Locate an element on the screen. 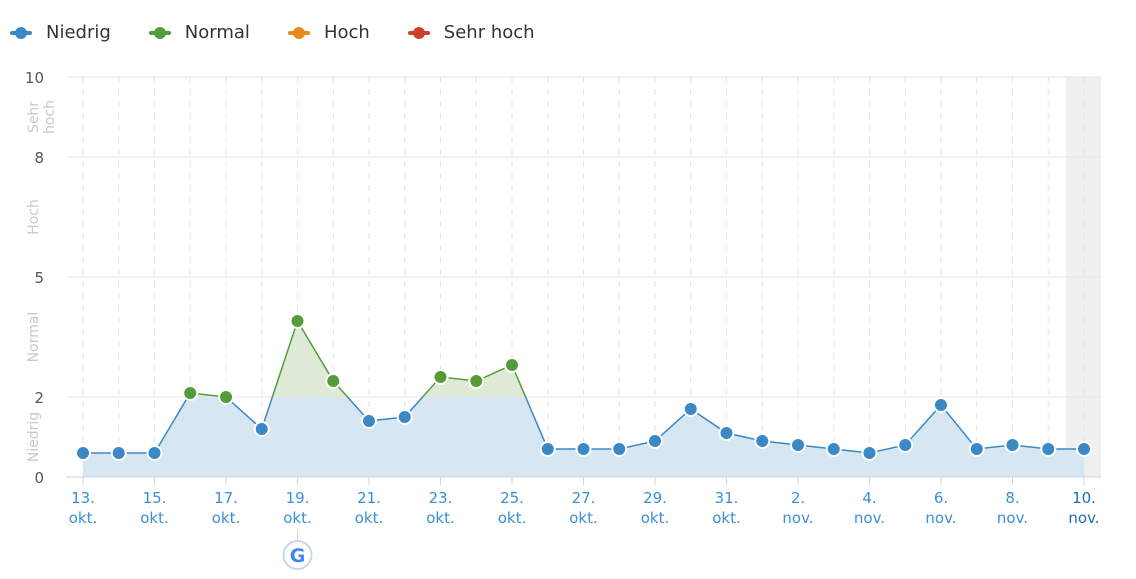 This screenshot has width=1136, height=579. x-tick-label: 29. is located at coordinates (655, 498).